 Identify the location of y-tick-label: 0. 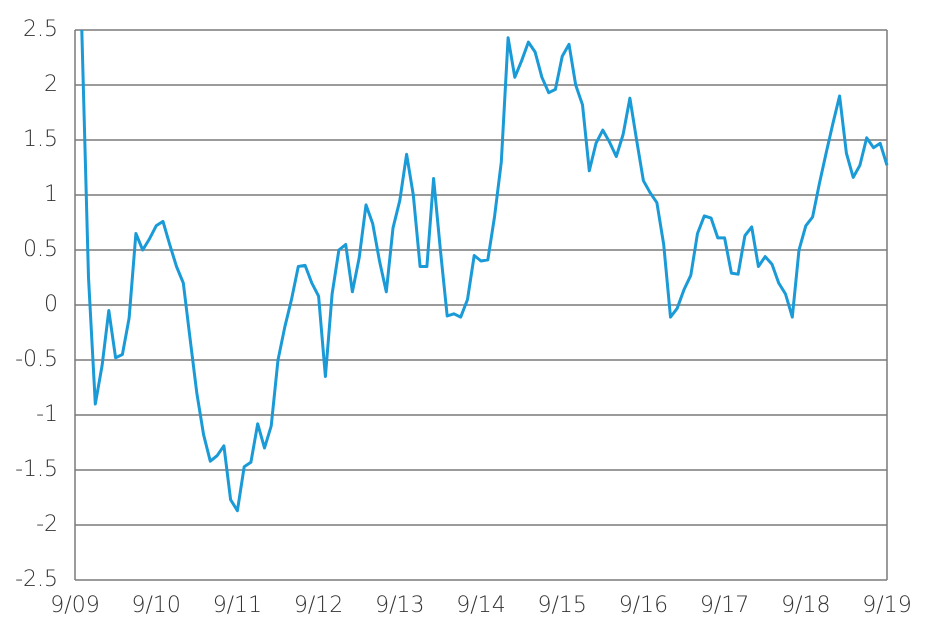
(51, 304).